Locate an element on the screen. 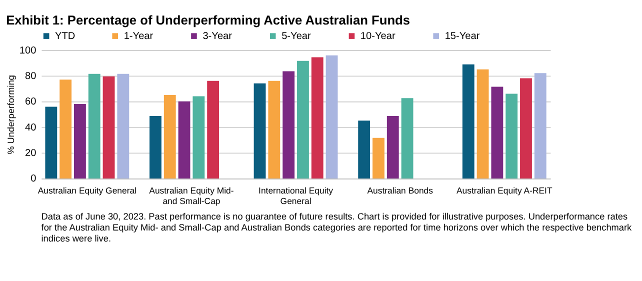 This screenshot has height=281, width=642. y-tick-label: 60 is located at coordinates (31, 102).